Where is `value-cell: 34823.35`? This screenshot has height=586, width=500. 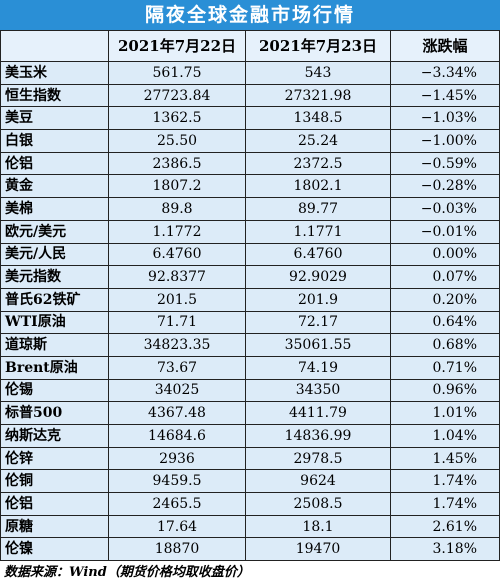 value-cell: 34823.35 is located at coordinates (177, 345).